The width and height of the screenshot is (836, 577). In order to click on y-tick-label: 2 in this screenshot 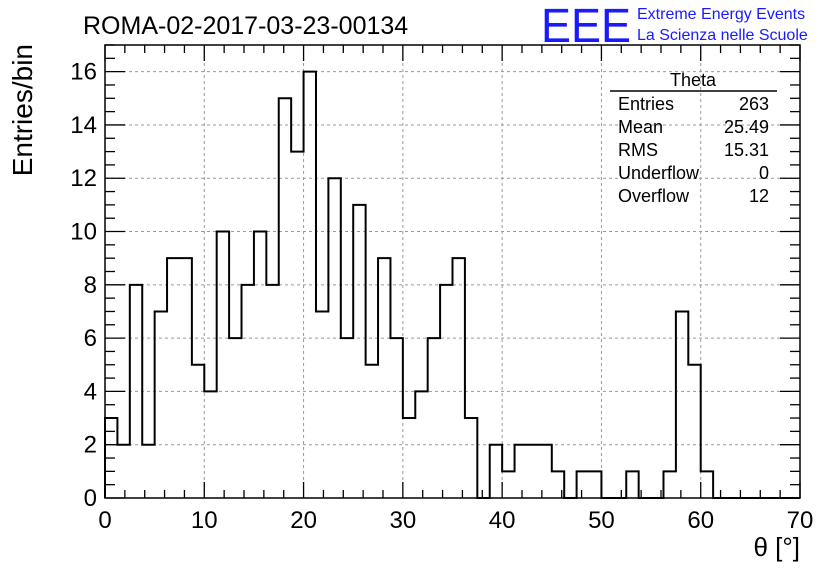, I will do `click(90, 445)`.